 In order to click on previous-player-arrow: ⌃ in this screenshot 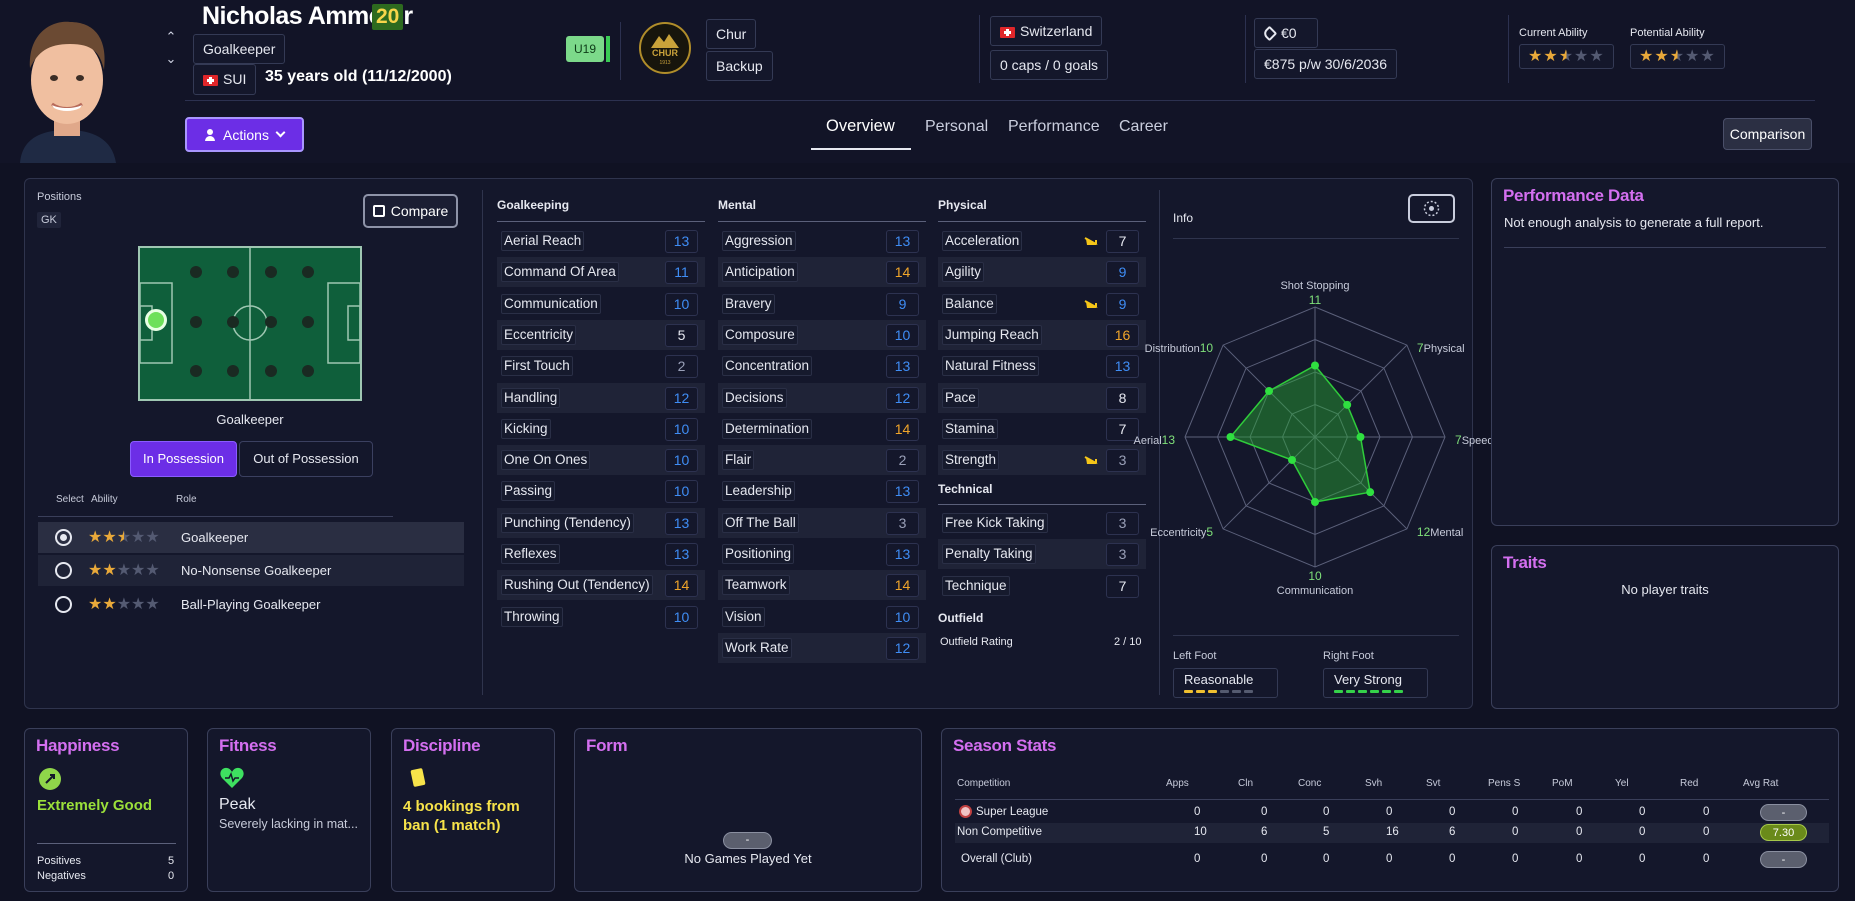, I will do `click(171, 36)`.